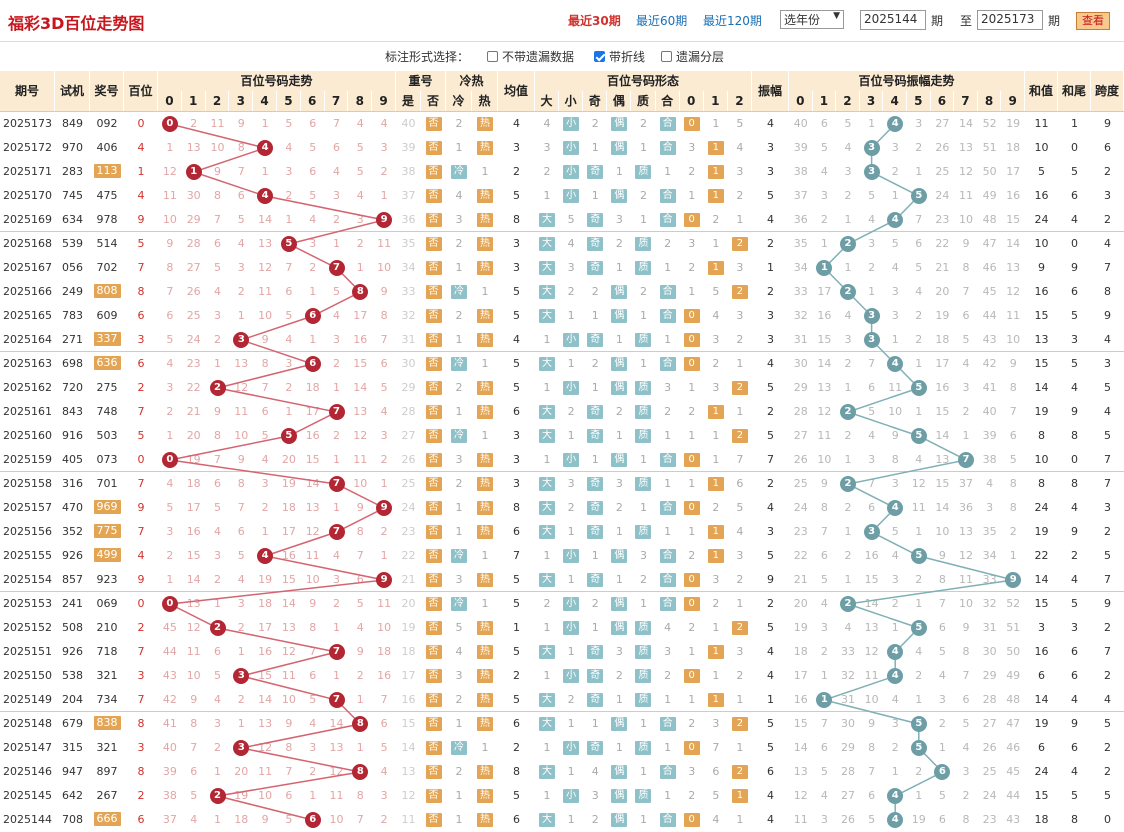  Describe the element at coordinates (1093, 21) in the screenshot. I see `view-button: 查看` at that location.